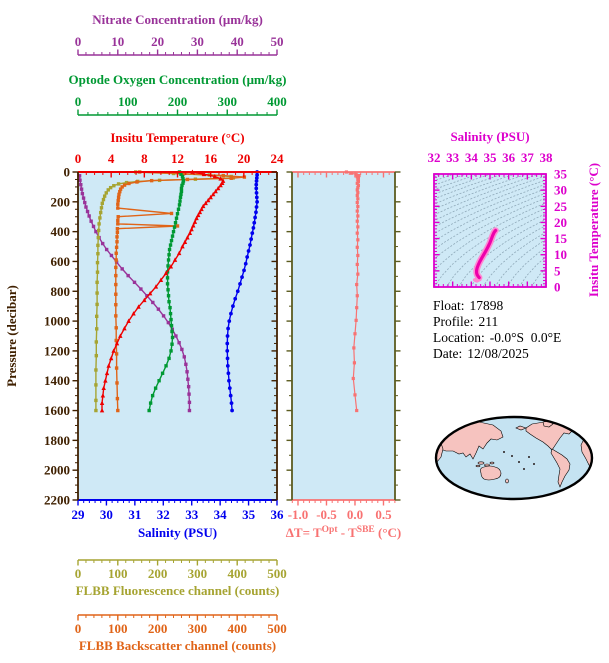 The height and width of the screenshot is (663, 609). Describe the element at coordinates (557, 270) in the screenshot. I see `svg-text: 5` at that location.